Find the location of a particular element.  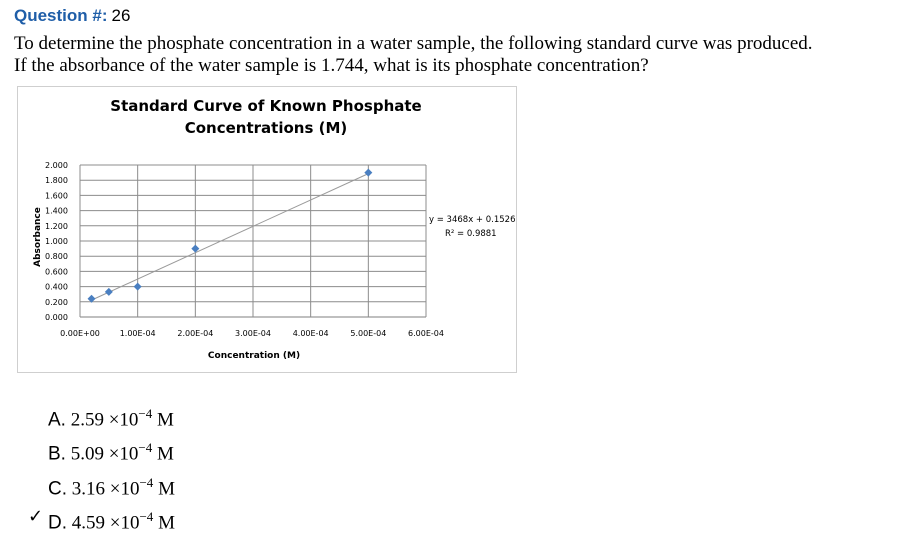

y-tick-label: 2.000 is located at coordinates (56, 165).